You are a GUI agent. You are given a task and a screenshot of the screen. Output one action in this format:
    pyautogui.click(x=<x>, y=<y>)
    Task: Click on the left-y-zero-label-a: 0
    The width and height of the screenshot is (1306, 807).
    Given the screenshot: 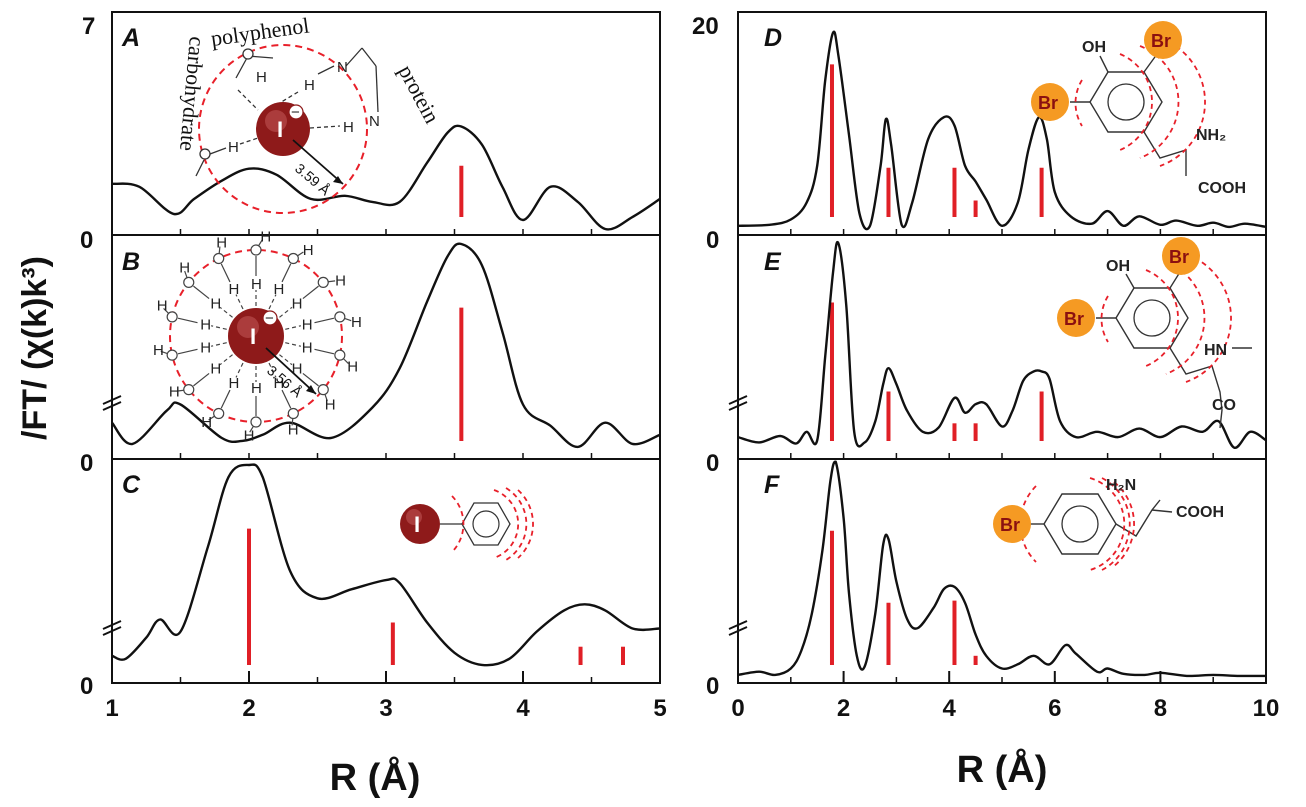 What is the action you would take?
    pyautogui.click(x=86, y=240)
    